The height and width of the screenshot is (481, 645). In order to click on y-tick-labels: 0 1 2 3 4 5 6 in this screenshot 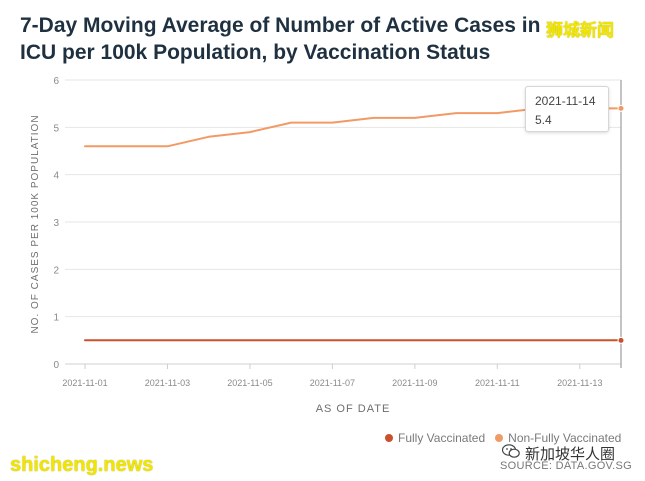, I will do `click(56, 223)`.